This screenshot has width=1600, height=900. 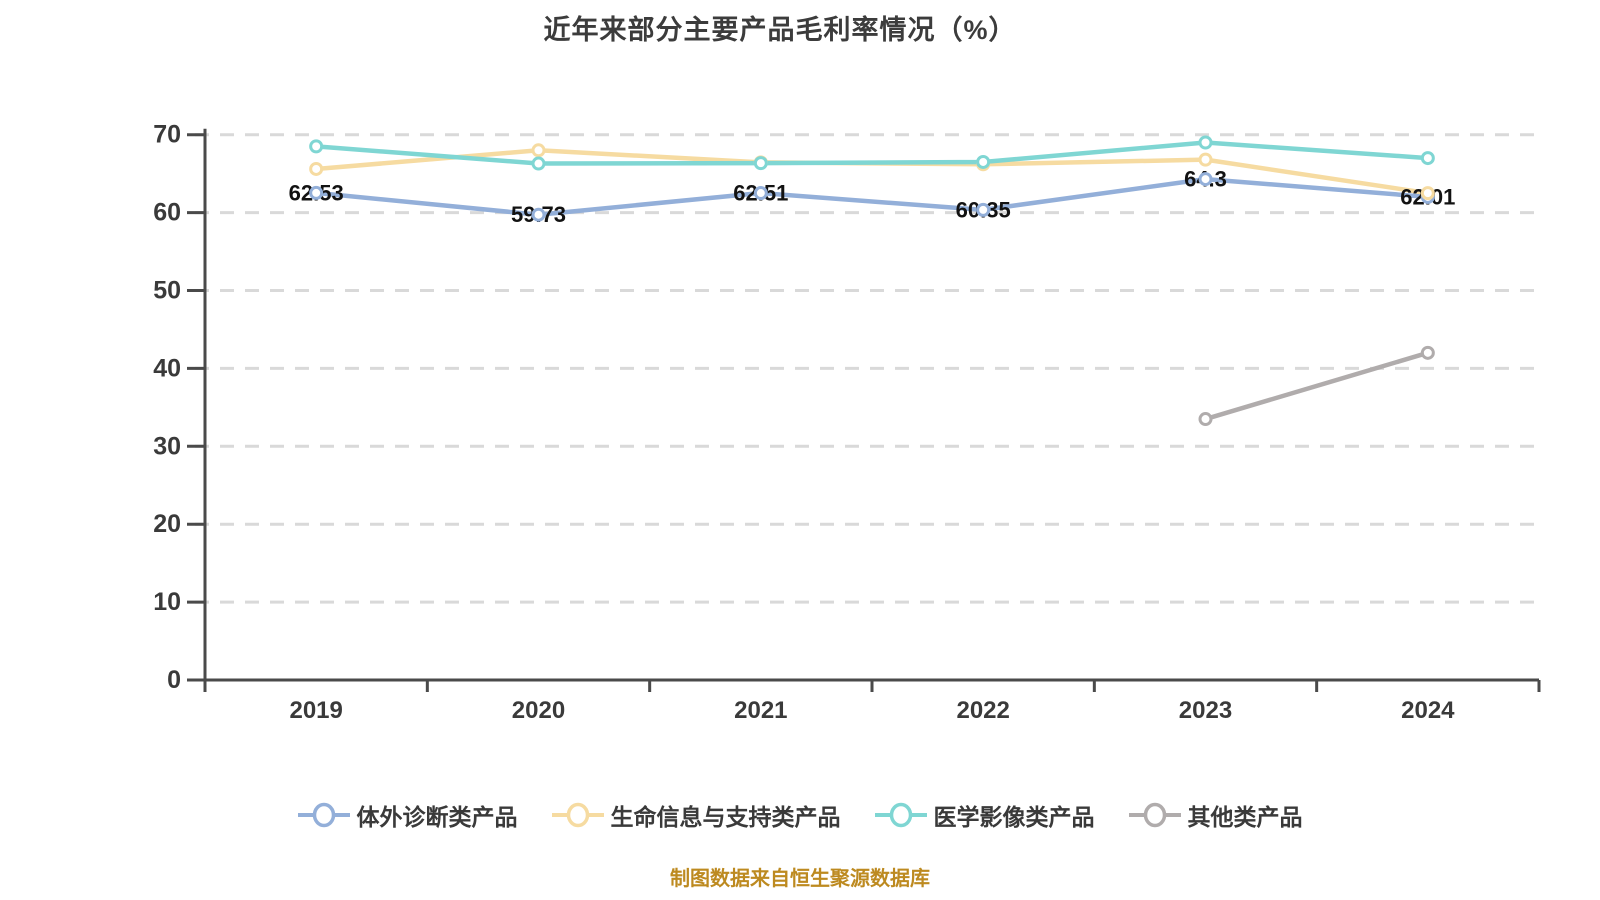 I want to click on y-axis-tick-label: 70, so click(x=167, y=135).